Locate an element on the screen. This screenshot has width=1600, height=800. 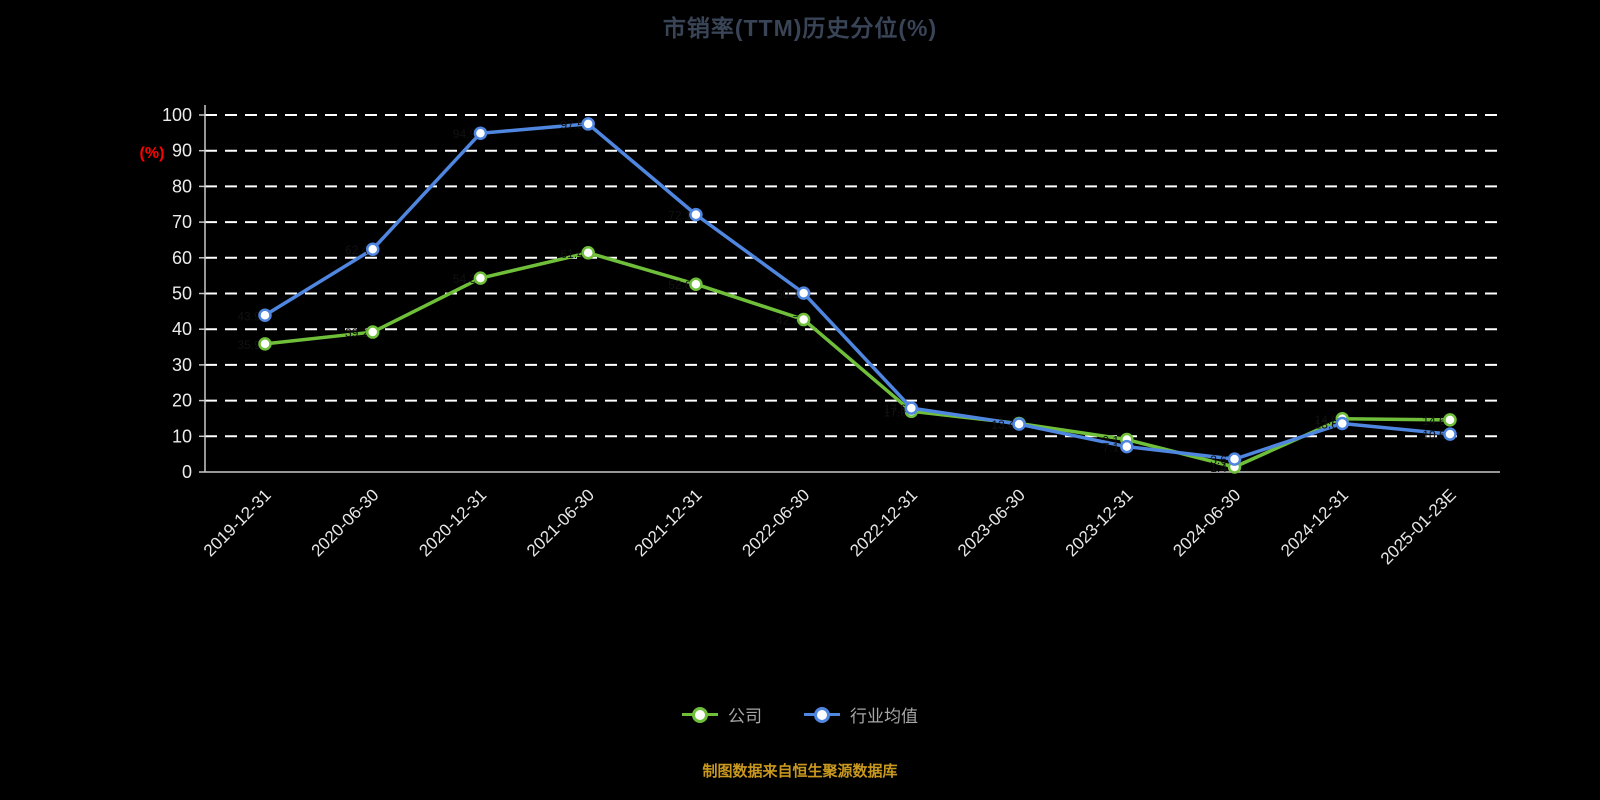
data-label-company: 14.9 is located at coordinates (1327, 420).